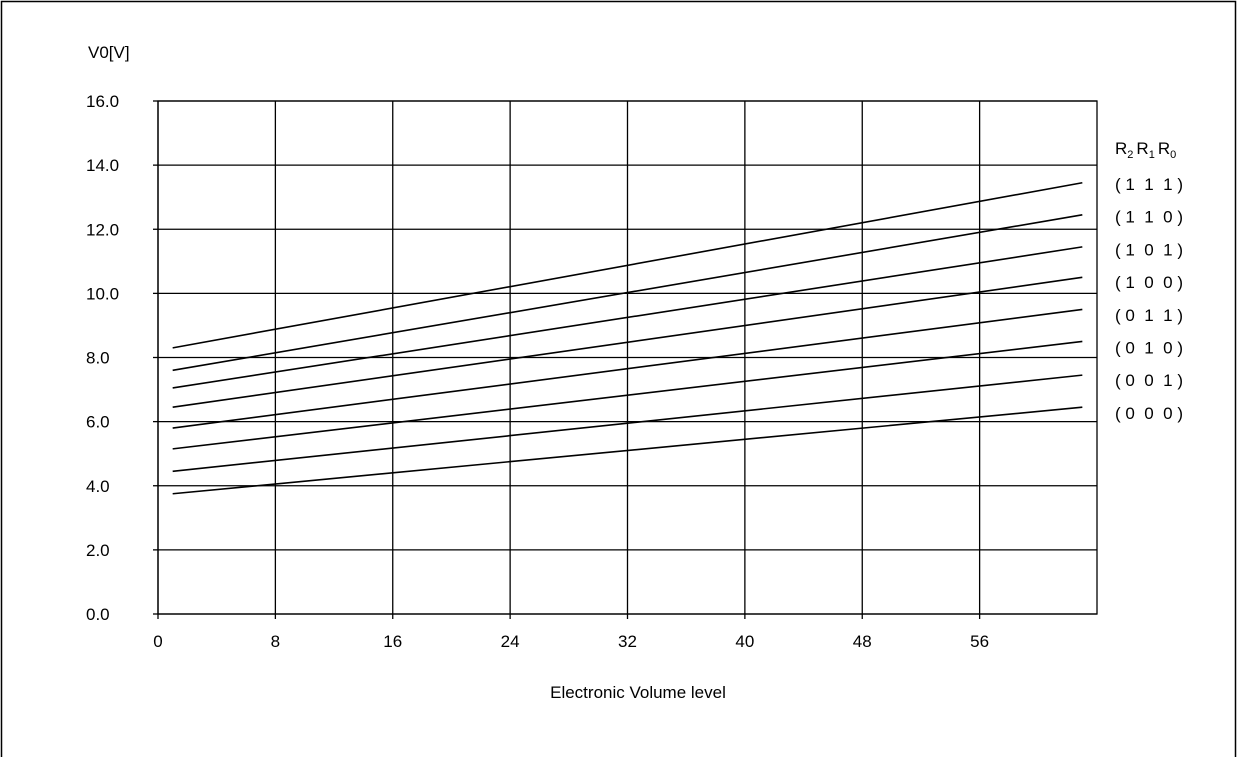 Image resolution: width=1237 pixels, height=757 pixels. I want to click on y-tick-label: 8.0, so click(98, 358).